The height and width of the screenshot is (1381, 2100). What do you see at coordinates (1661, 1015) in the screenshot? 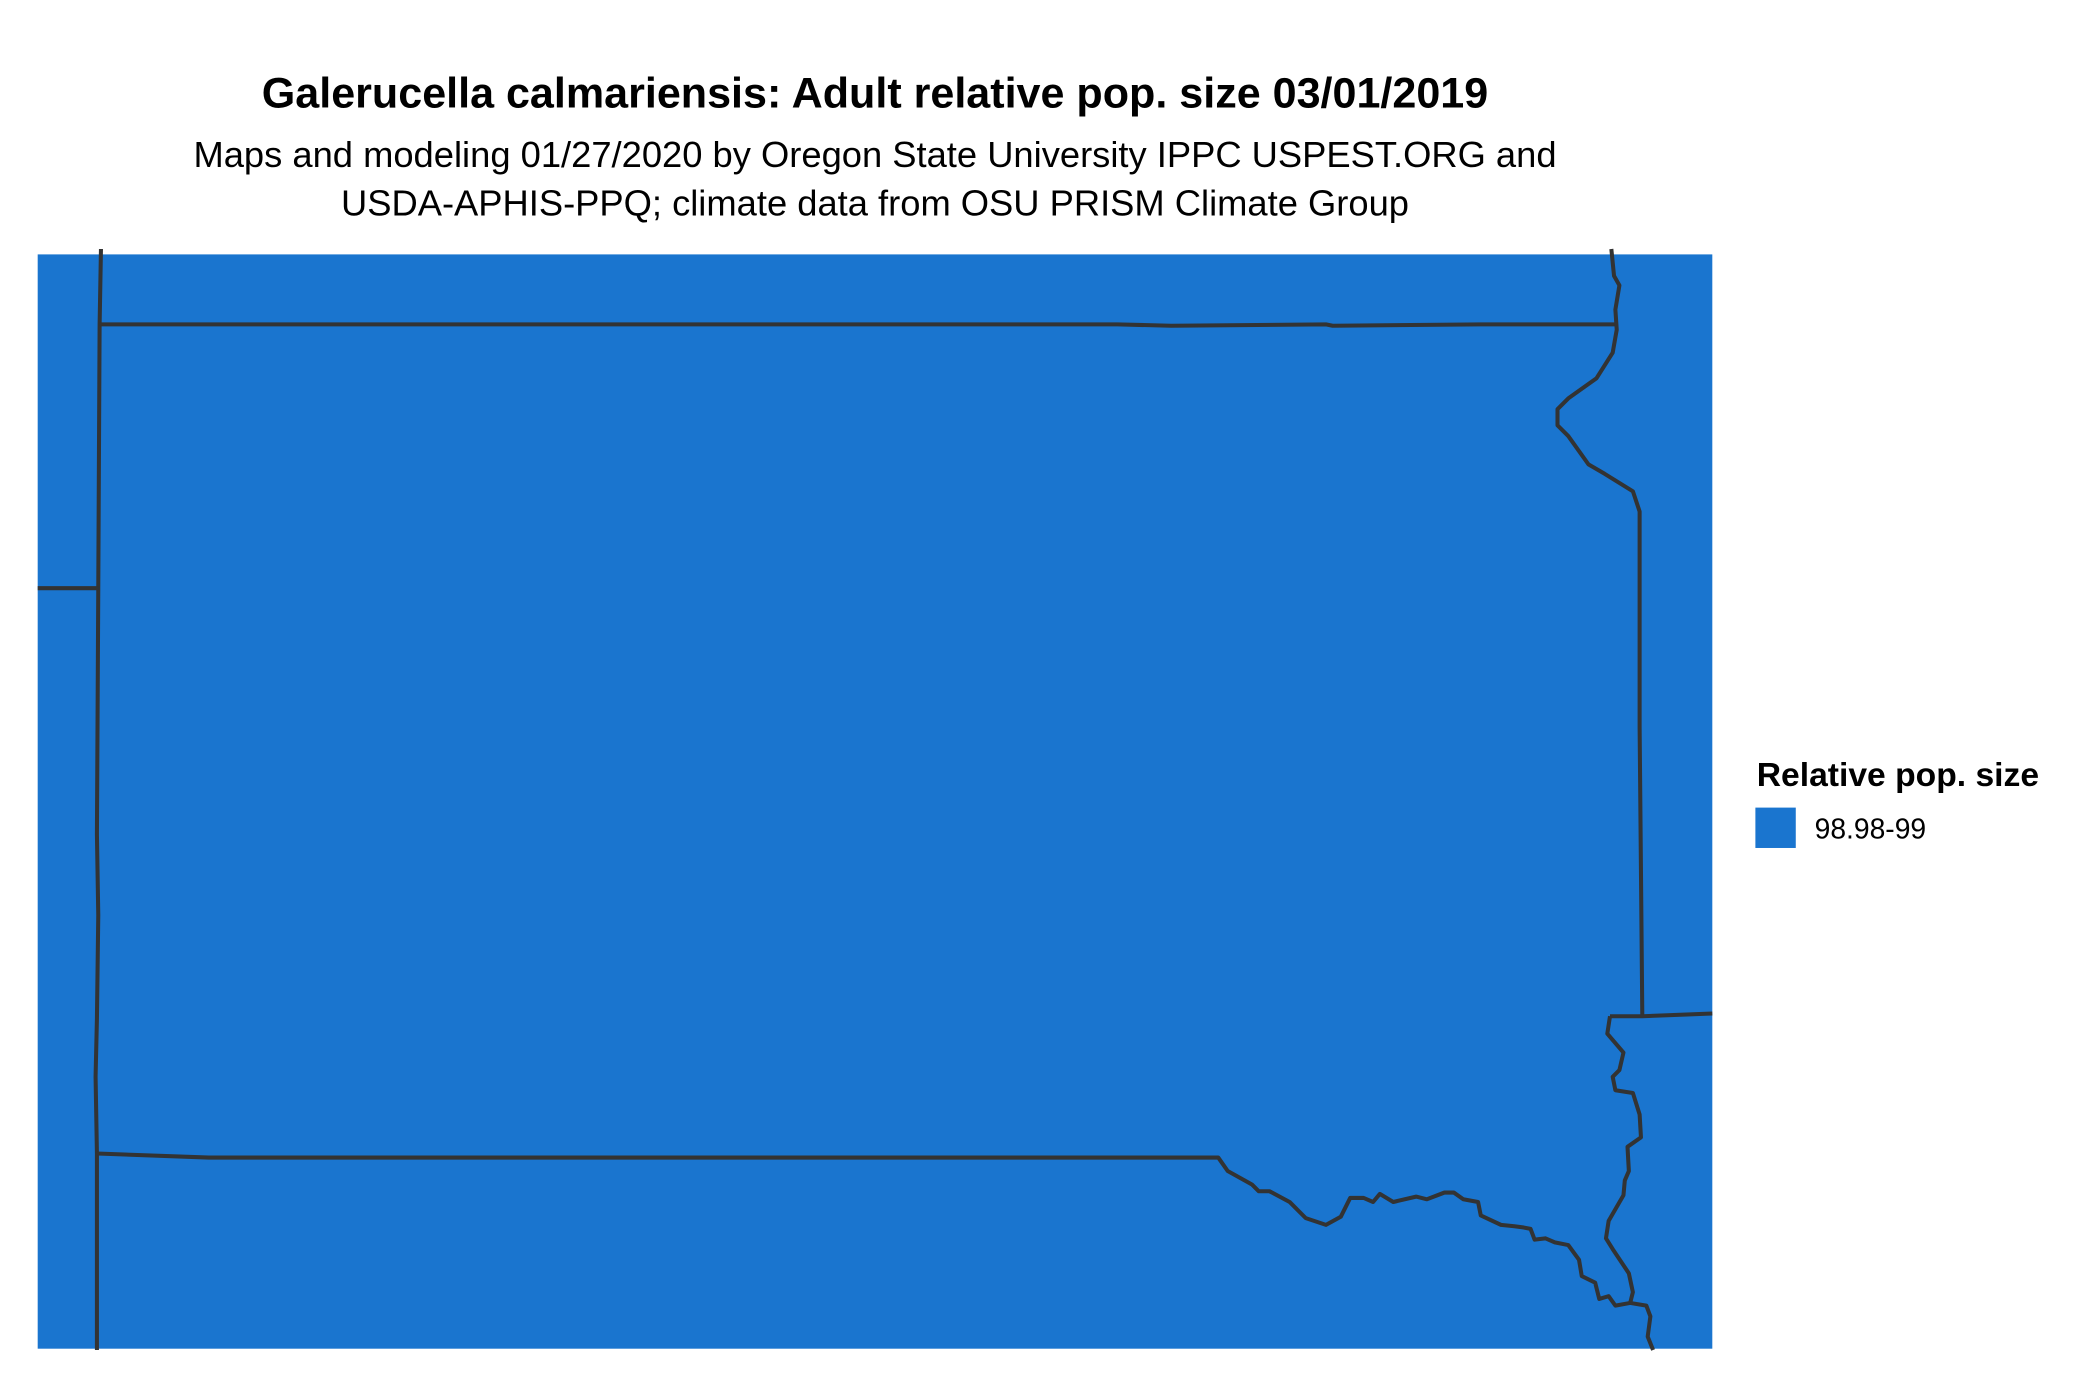
I see `border-east-stub` at bounding box center [1661, 1015].